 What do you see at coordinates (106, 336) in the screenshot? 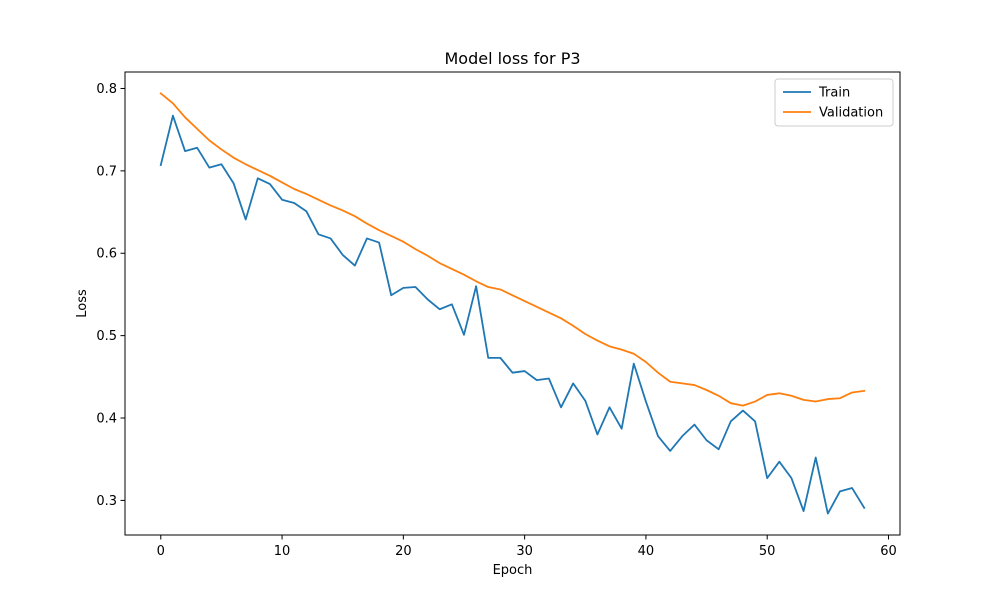
I see `y-tick-label: 0.5` at bounding box center [106, 336].